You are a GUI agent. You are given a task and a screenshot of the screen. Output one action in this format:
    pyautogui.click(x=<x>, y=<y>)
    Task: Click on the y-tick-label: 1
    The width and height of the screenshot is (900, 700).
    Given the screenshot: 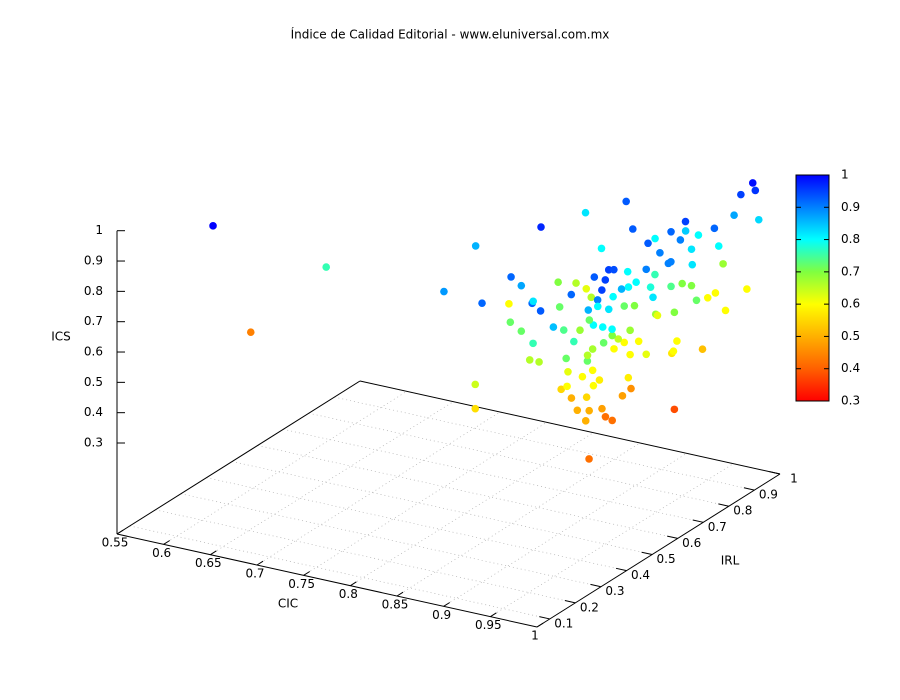 What is the action you would take?
    pyautogui.click(x=794, y=479)
    